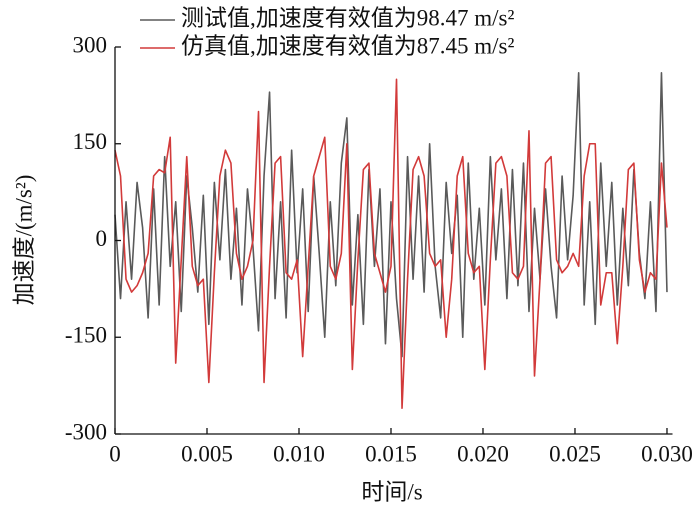 This screenshot has width=700, height=509. I want to click on x-tick-label: 0.030, so click(667, 453).